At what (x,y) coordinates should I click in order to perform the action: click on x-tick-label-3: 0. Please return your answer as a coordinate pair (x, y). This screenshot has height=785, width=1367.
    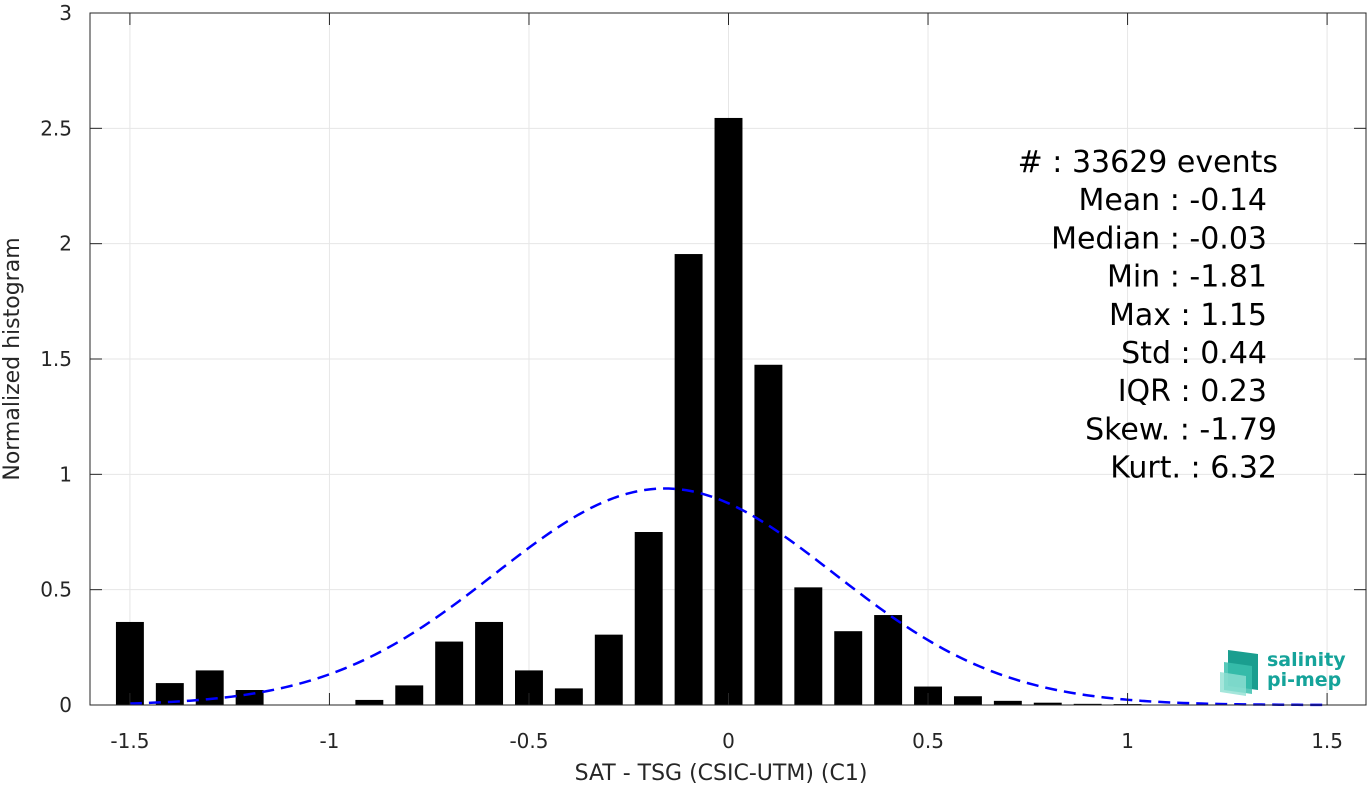
    Looking at the image, I should click on (728, 741).